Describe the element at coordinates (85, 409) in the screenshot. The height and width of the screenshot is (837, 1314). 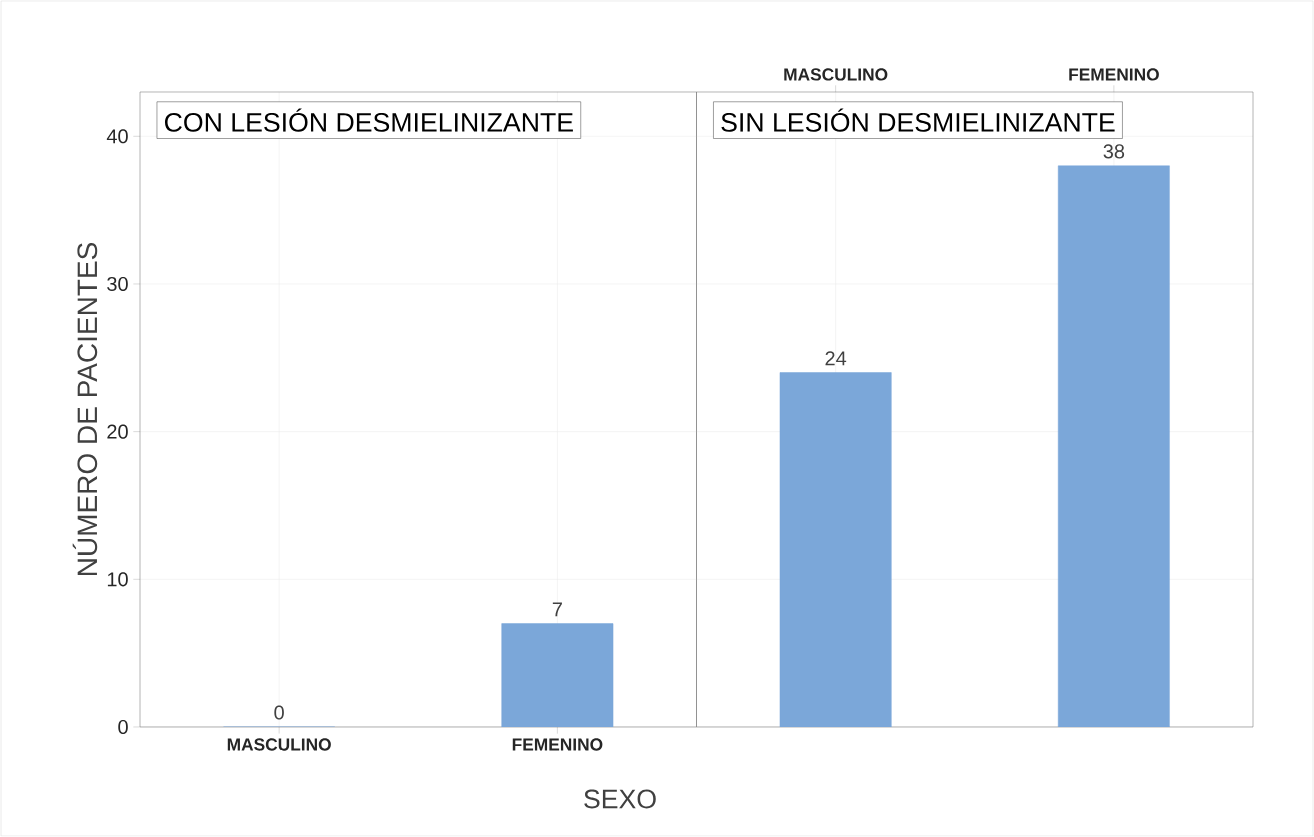
I see `y-axis-title: NÚMERO DE PACIENTES` at that location.